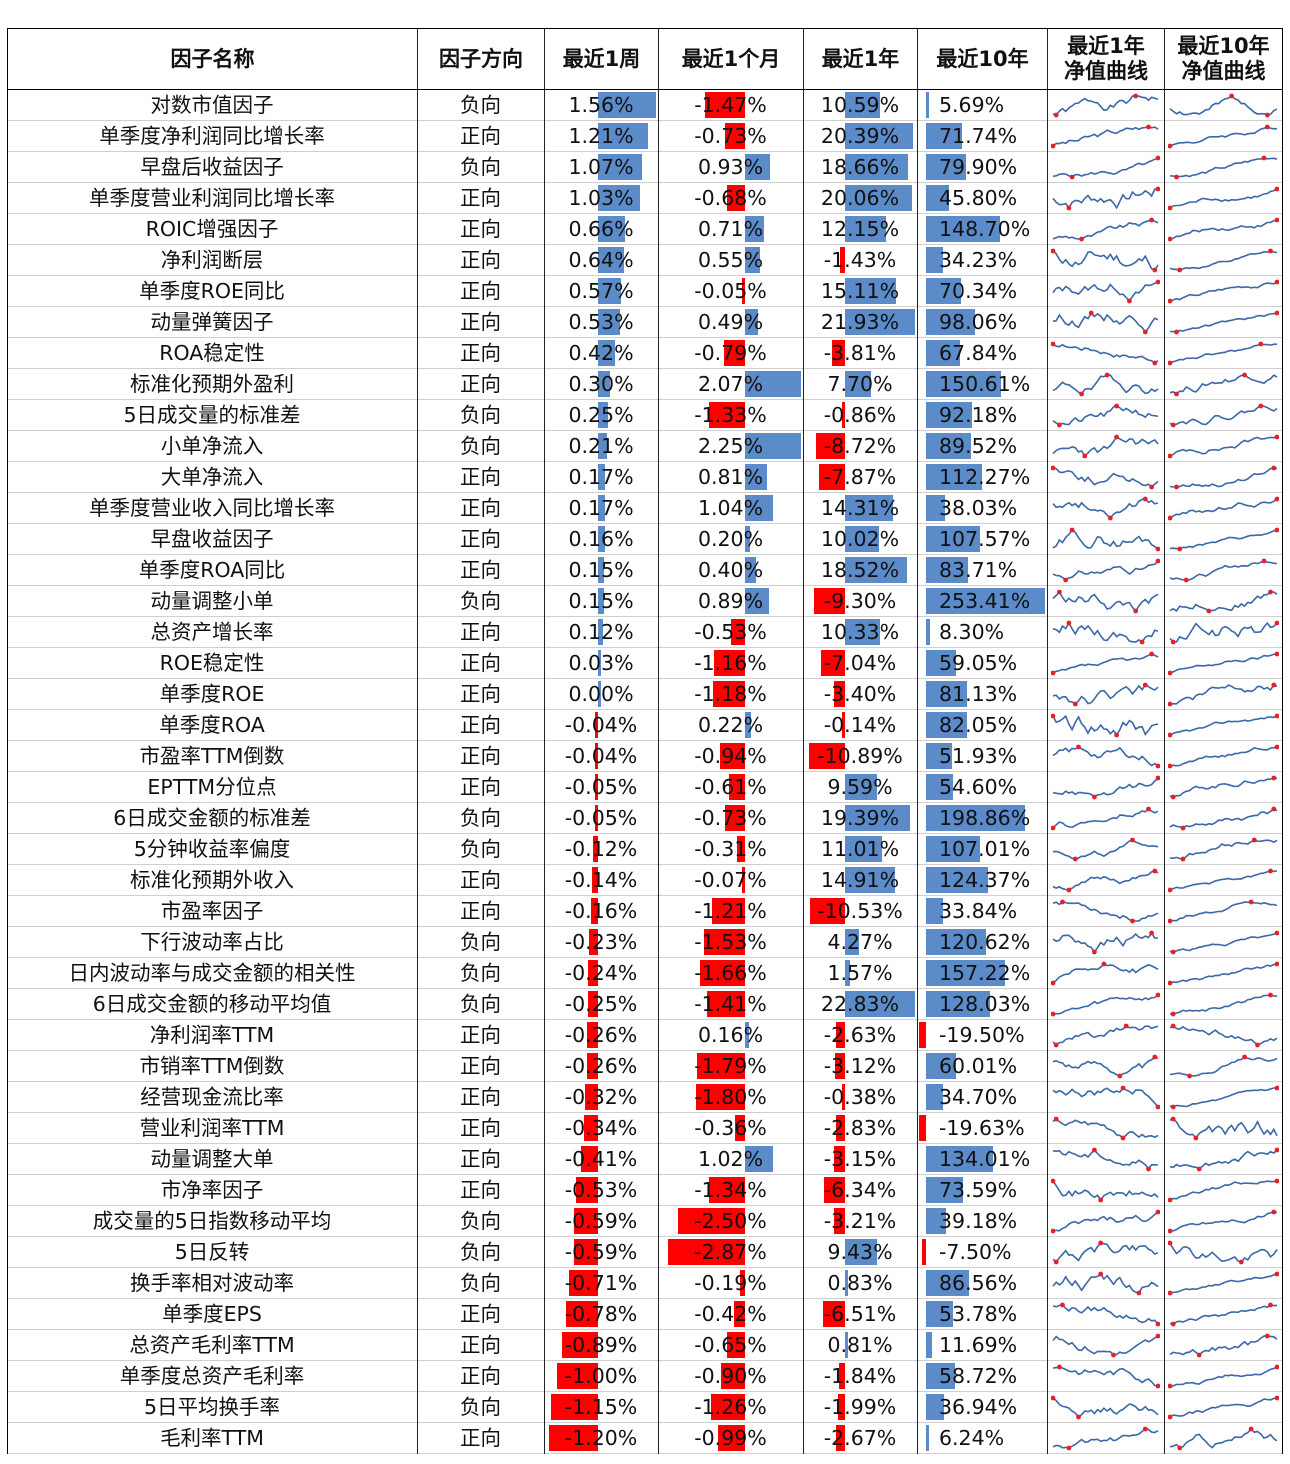  Describe the element at coordinates (730, 880) in the screenshot. I see `value-m1: -0.07%` at that location.